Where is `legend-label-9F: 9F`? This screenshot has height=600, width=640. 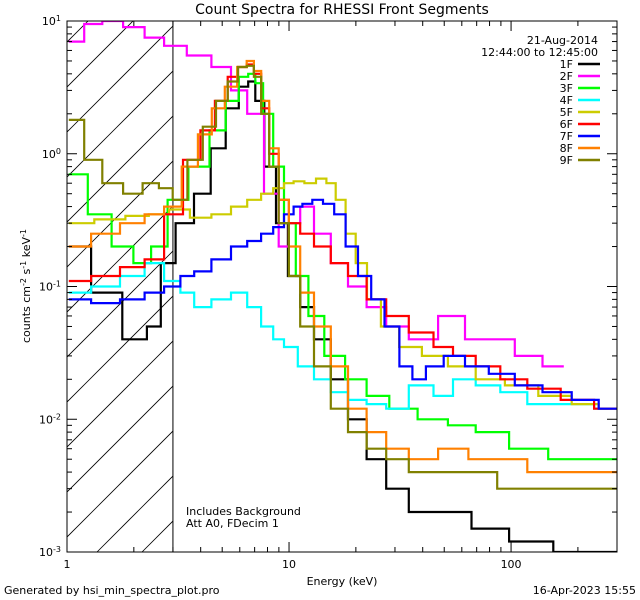 legend-label-9F: 9F is located at coordinates (566, 160).